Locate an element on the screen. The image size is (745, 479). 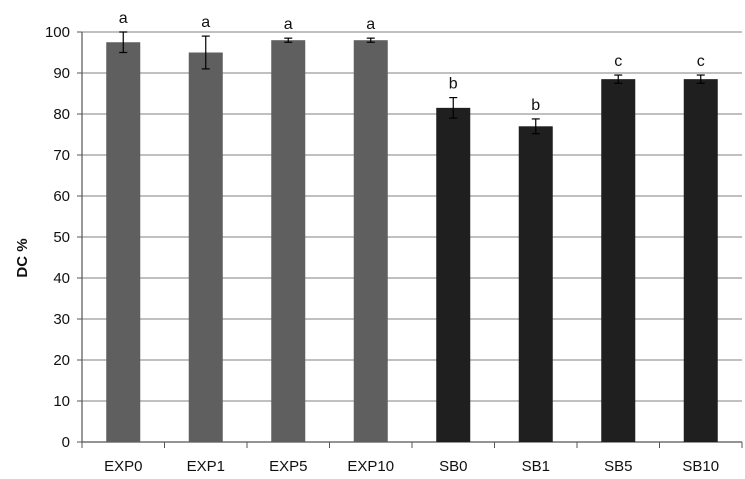
x-category-label-exp5: EXP5 is located at coordinates (288, 466).